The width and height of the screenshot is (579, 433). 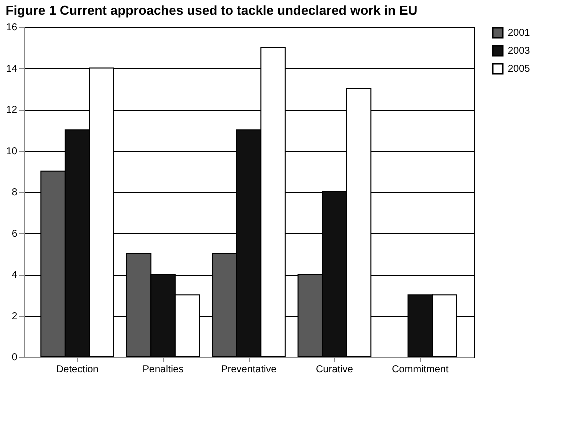 What do you see at coordinates (519, 69) in the screenshot?
I see `legend-label: 2005` at bounding box center [519, 69].